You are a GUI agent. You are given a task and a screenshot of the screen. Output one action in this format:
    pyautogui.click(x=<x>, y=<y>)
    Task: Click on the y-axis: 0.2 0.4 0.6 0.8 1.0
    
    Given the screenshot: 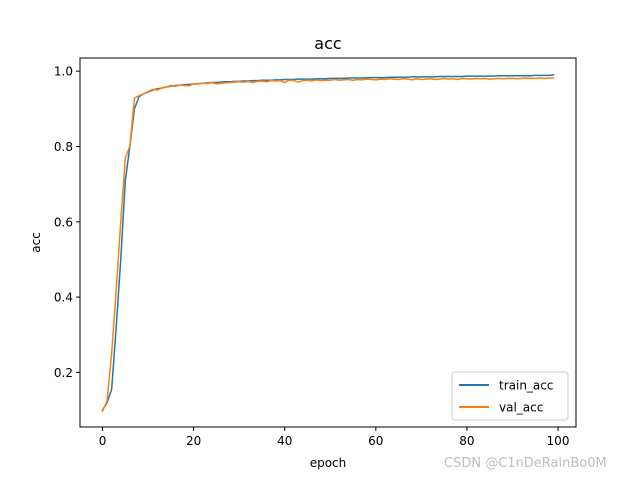 What is the action you would take?
    pyautogui.click(x=67, y=222)
    